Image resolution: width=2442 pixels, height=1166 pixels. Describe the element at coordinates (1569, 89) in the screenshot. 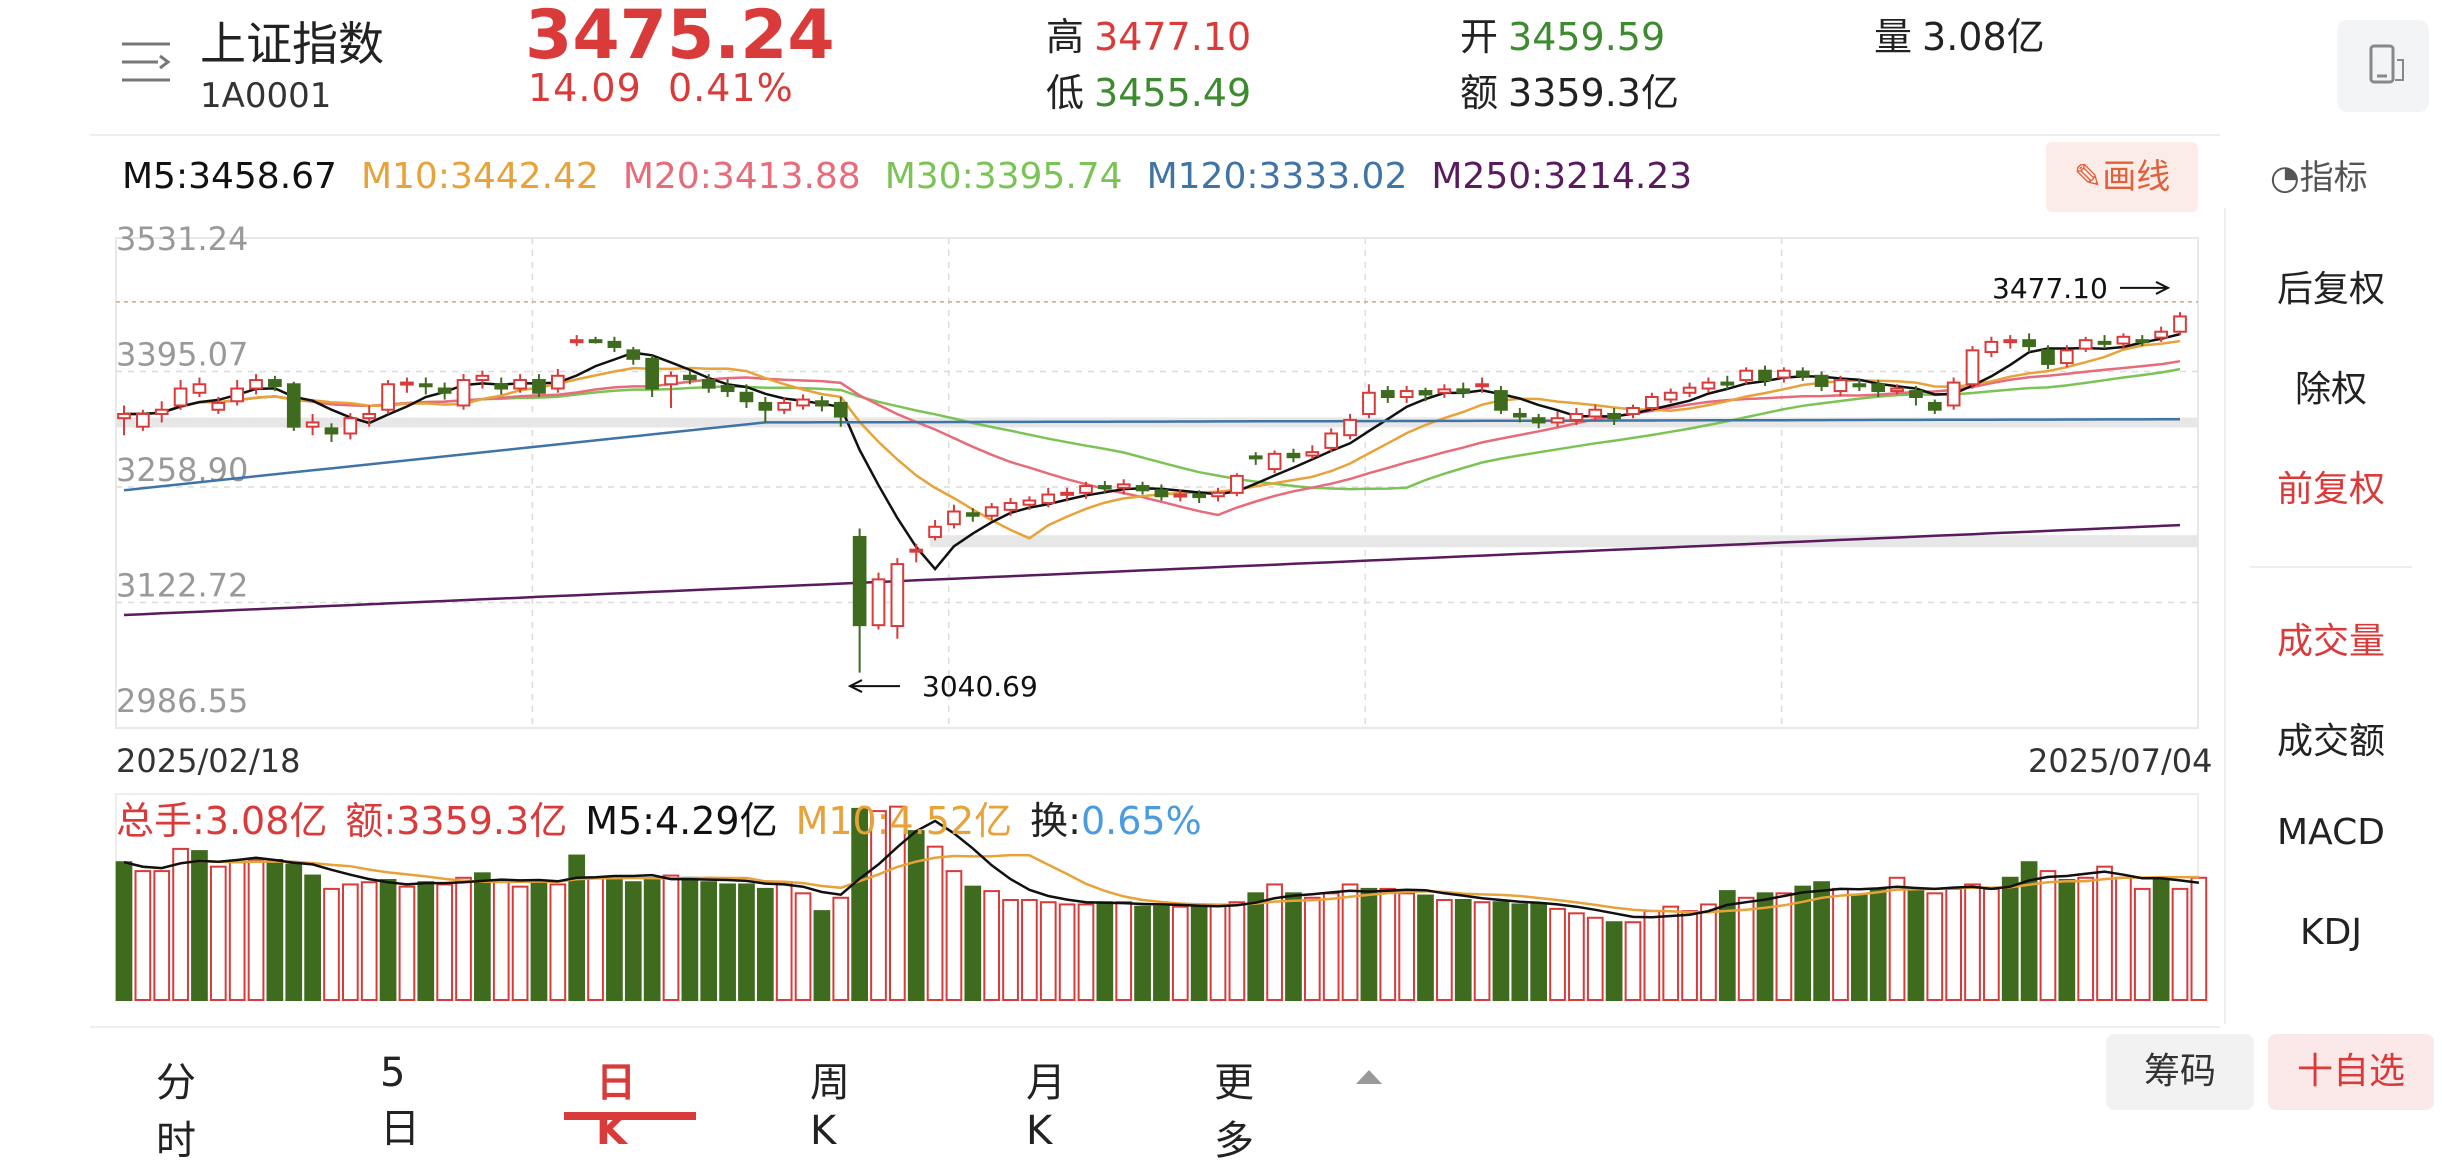

I see `amount-stat: 额 3359.3亿` at that location.